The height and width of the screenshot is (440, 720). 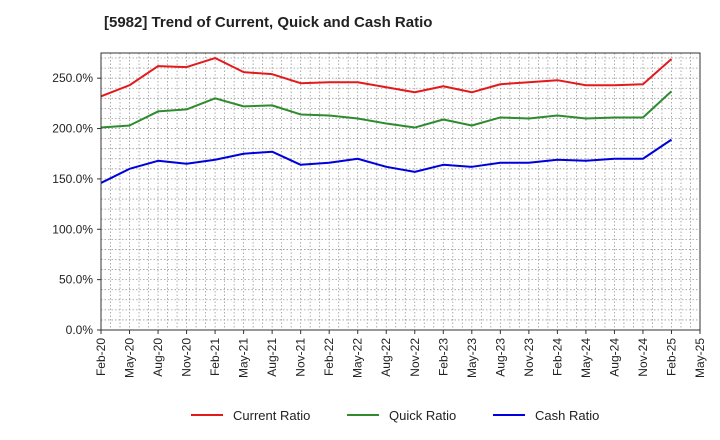 I want to click on y-tick-label: 200.0%, so click(x=72, y=129).